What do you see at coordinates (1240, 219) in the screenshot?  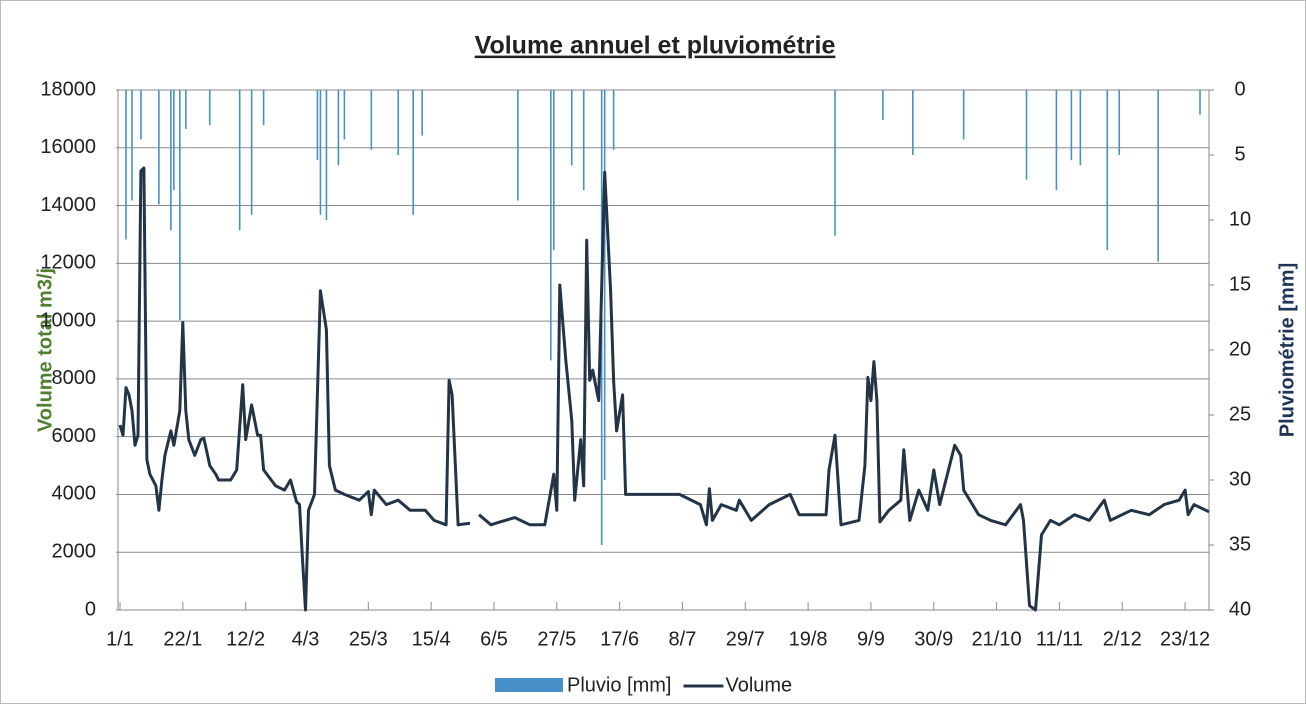 I see `y2-tick-label: 10` at bounding box center [1240, 219].